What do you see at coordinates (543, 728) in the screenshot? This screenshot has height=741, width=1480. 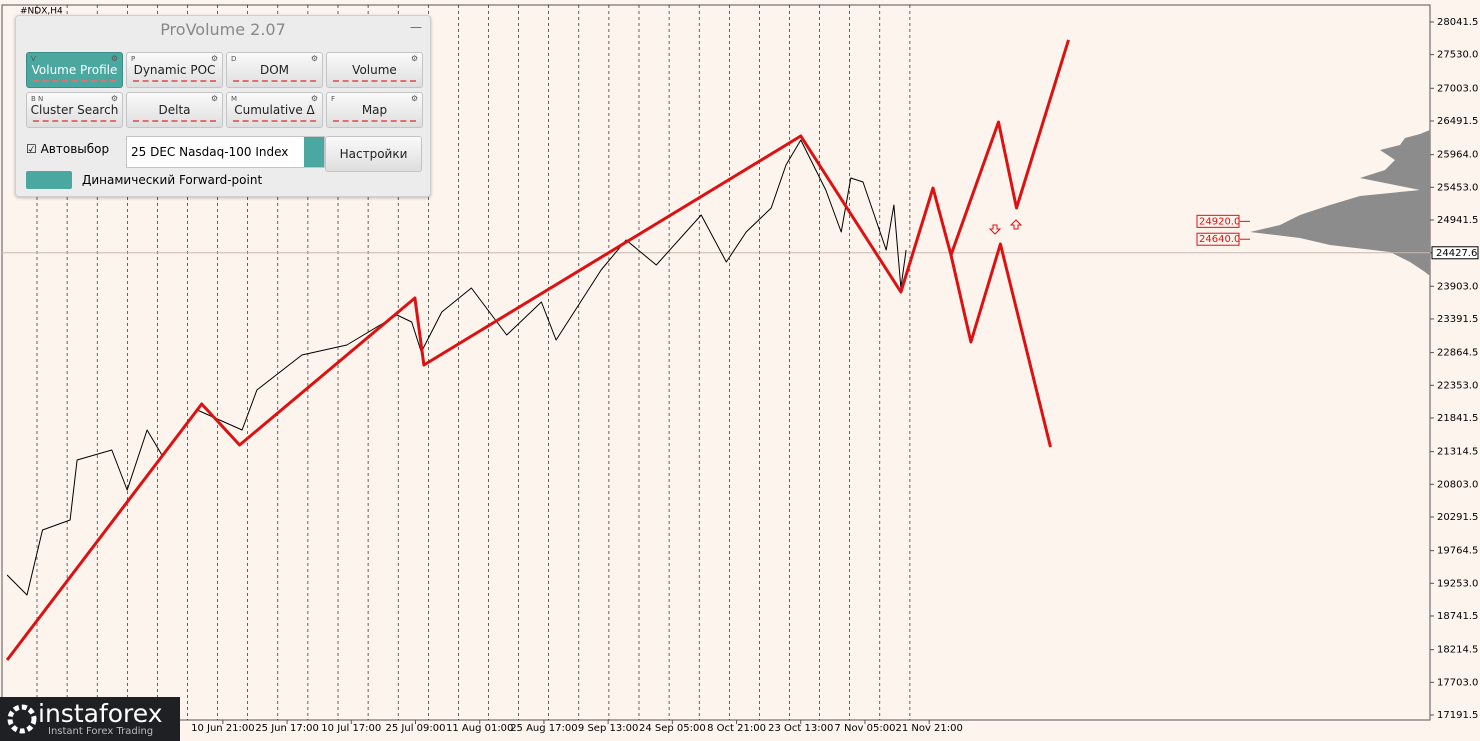 I see `x-tick-label: 25 Aug 17:00` at bounding box center [543, 728].